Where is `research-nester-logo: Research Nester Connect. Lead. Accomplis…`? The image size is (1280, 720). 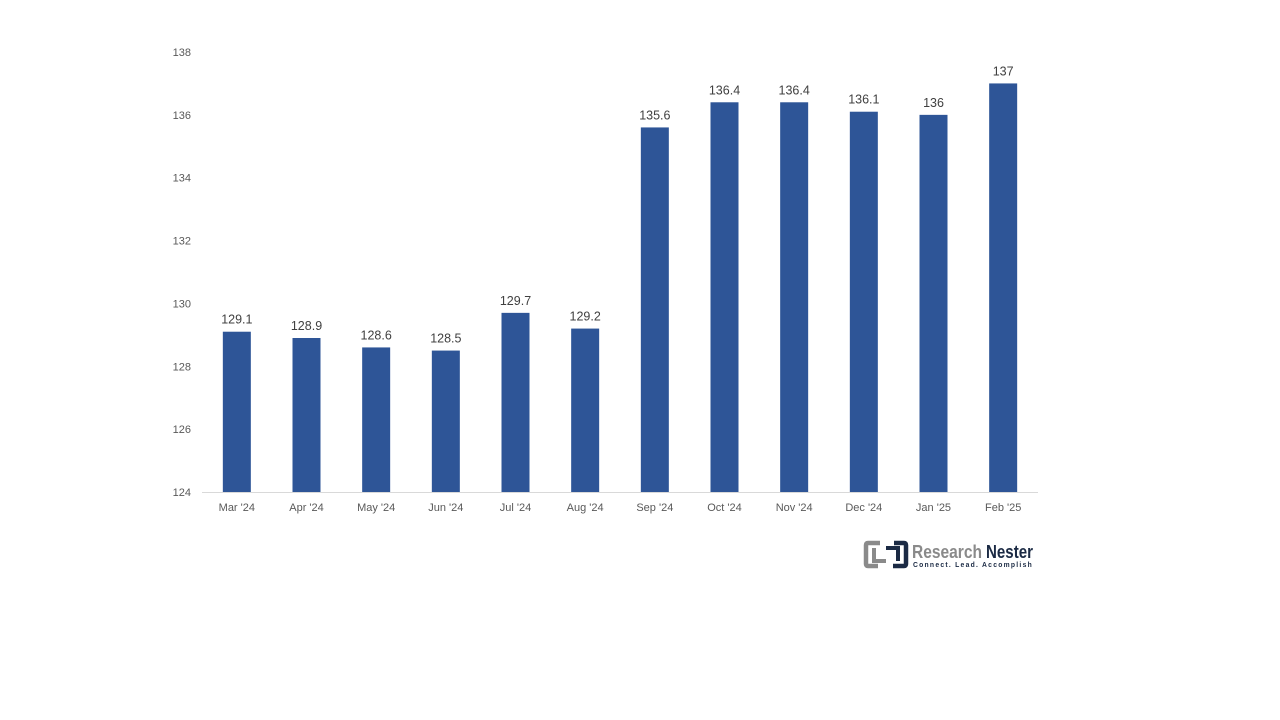
research-nester-logo: Research Nester Connect. Lead. Accomplis… is located at coordinates (948, 554).